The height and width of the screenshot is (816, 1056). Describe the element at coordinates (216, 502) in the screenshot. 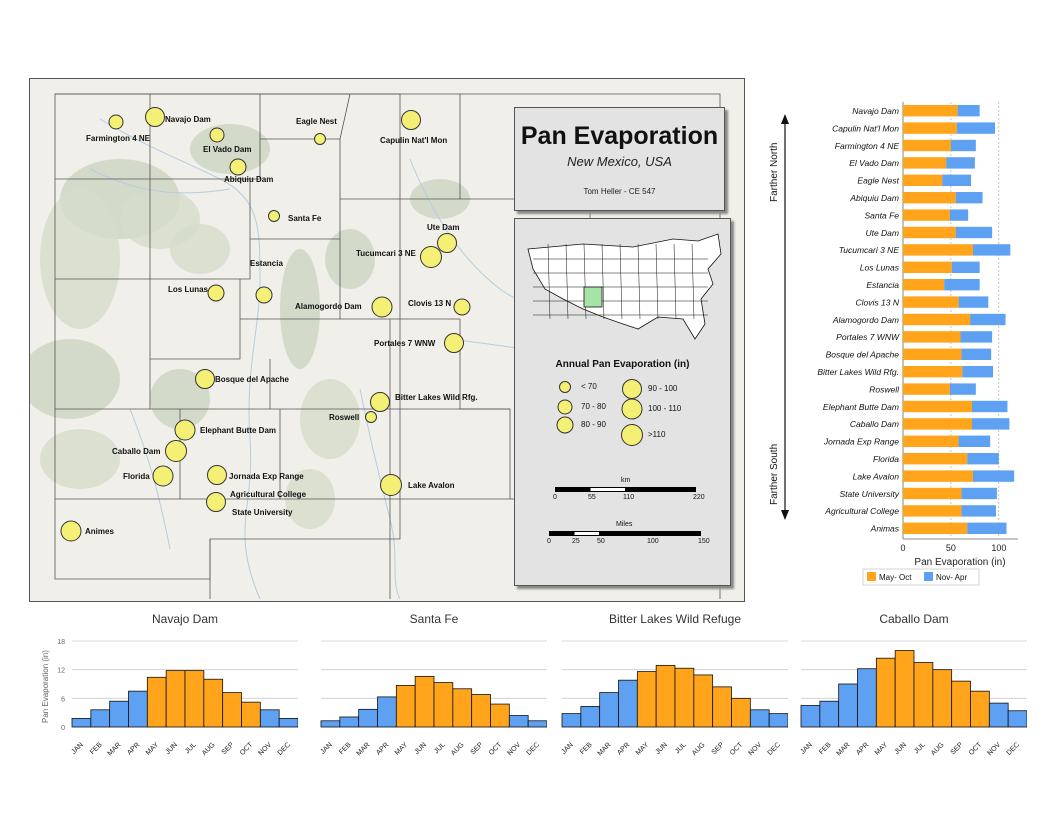

I see `station-marker-agricultural-college` at that location.